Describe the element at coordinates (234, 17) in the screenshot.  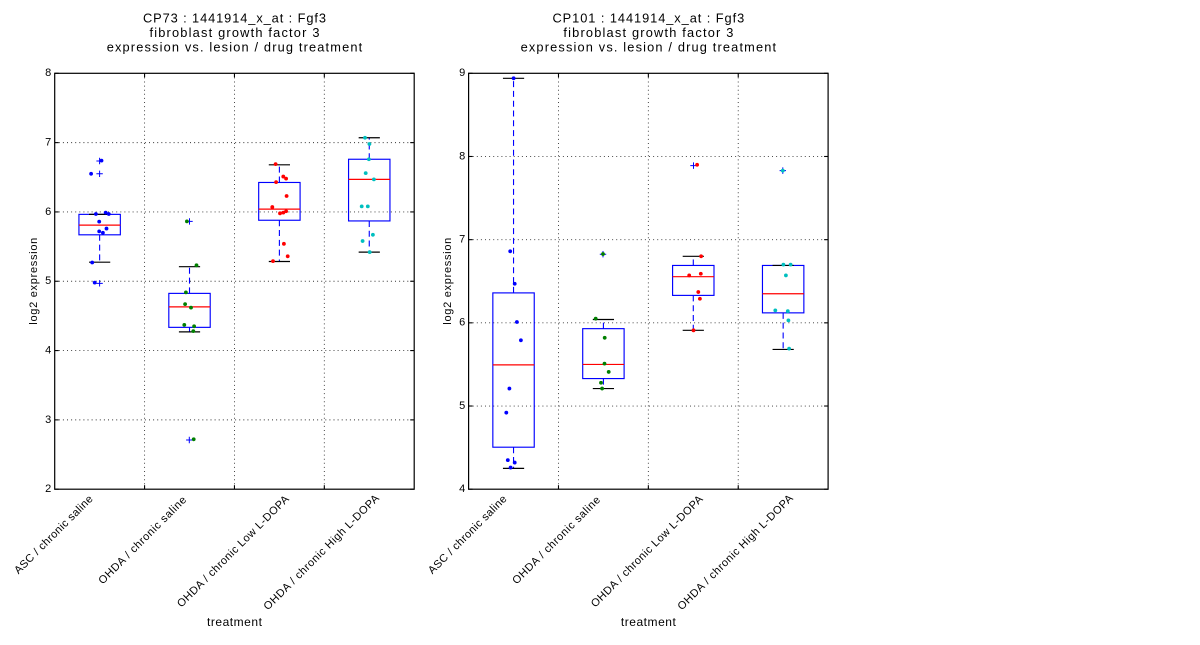
I see `svg-text: CP73 : 1441914_x_at : Fgf3` at that location.